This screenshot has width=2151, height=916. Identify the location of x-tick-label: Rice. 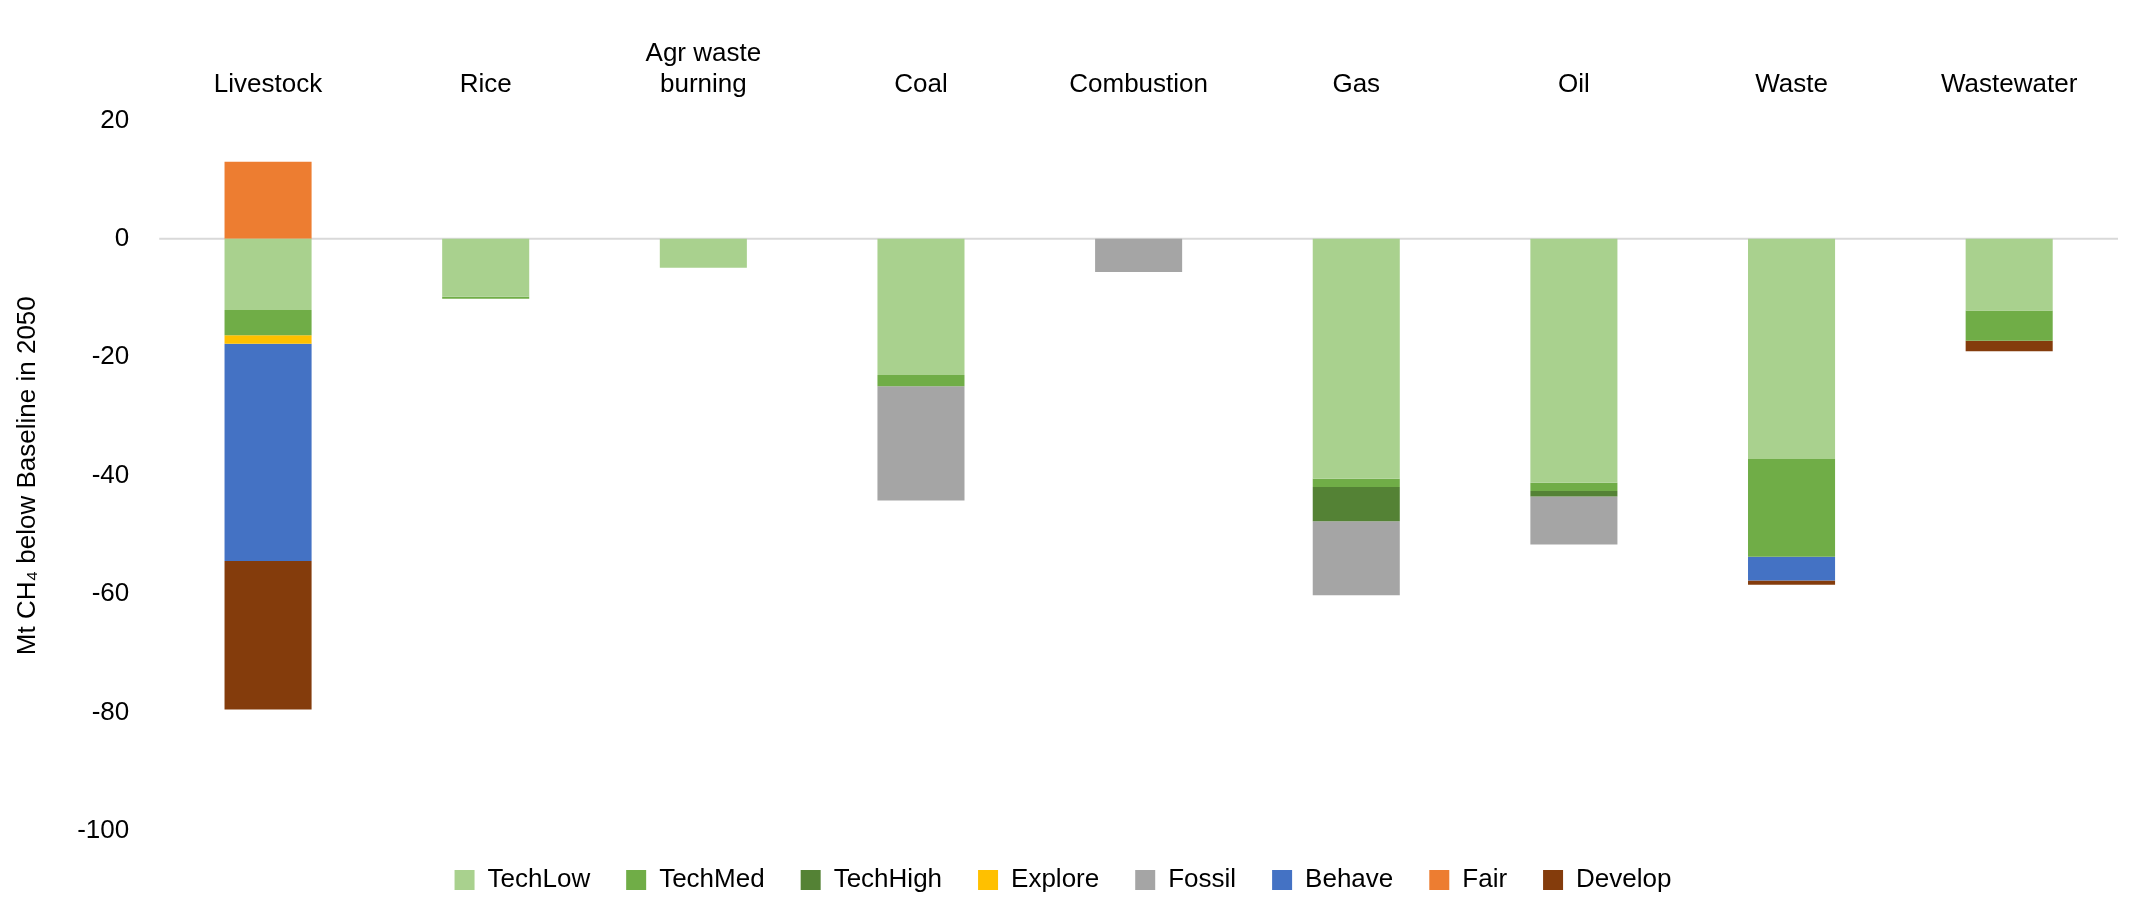
(485, 82).